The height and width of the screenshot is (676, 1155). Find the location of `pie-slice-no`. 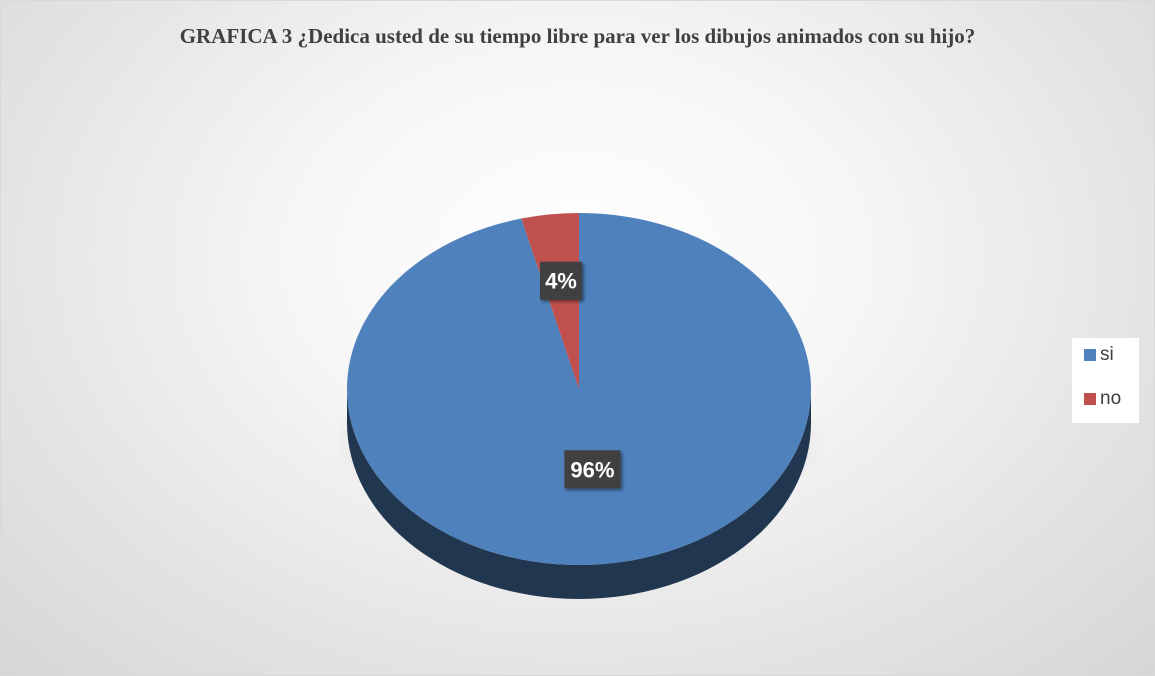

pie-slice-no is located at coordinates (550, 301).